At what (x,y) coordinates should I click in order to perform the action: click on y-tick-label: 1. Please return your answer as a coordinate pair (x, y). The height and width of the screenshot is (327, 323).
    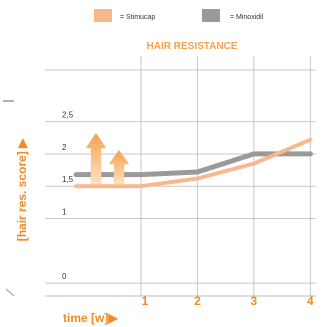
    Looking at the image, I should click on (64, 212).